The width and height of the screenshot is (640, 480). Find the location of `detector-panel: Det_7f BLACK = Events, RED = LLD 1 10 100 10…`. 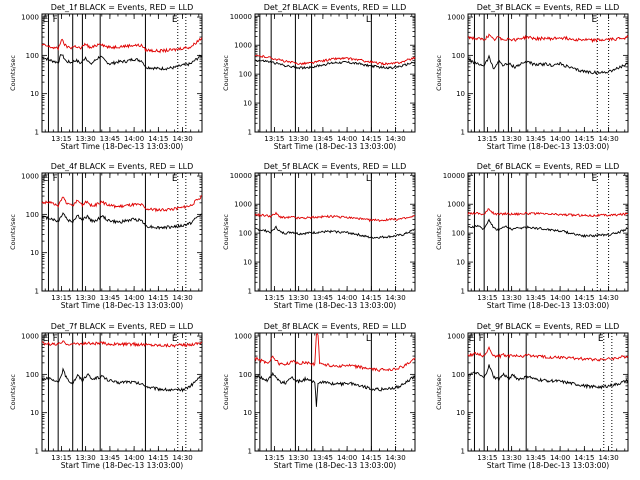

detector-panel: Det_7f BLACK = Events, RED = LLD 1 10 100 10… is located at coordinates (106, 396).